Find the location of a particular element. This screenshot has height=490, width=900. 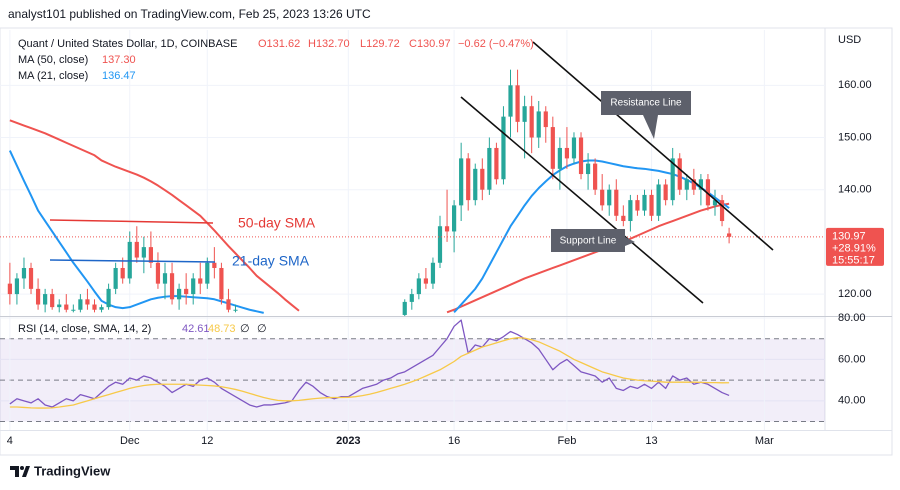

support-trendline is located at coordinates (582, 200).